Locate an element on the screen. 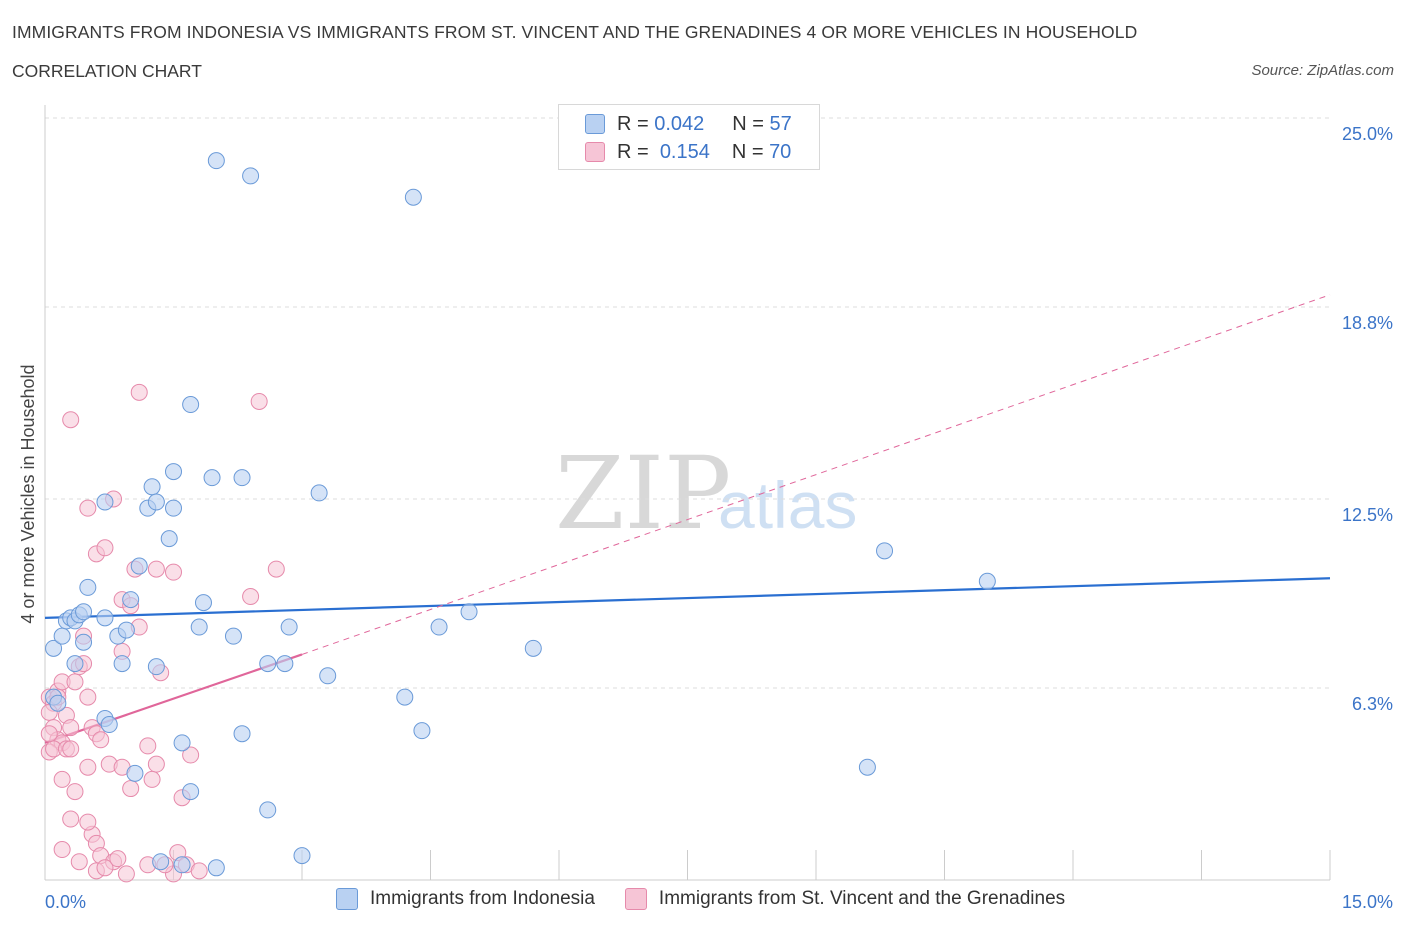 This screenshot has height=930, width=1406. legend-row-indonesia: R = 0.042 N = 57 is located at coordinates (688, 124).